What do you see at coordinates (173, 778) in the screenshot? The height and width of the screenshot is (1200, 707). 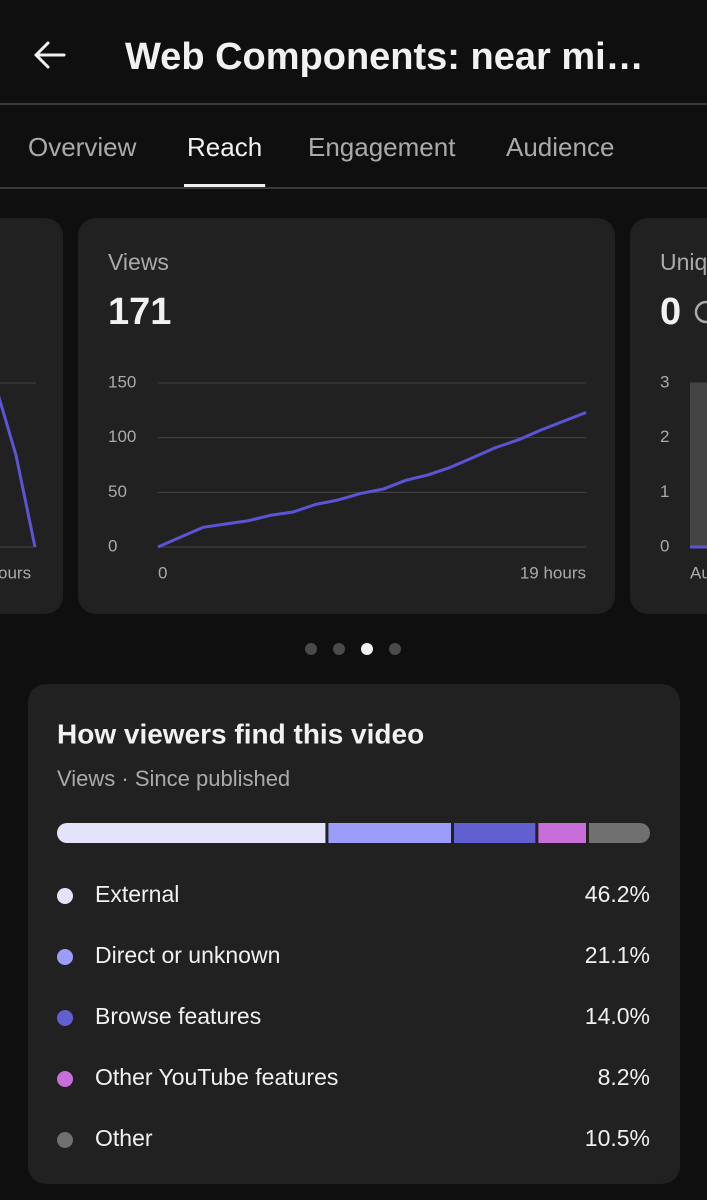 I see `card-subtitle: Views · Since published` at bounding box center [173, 778].